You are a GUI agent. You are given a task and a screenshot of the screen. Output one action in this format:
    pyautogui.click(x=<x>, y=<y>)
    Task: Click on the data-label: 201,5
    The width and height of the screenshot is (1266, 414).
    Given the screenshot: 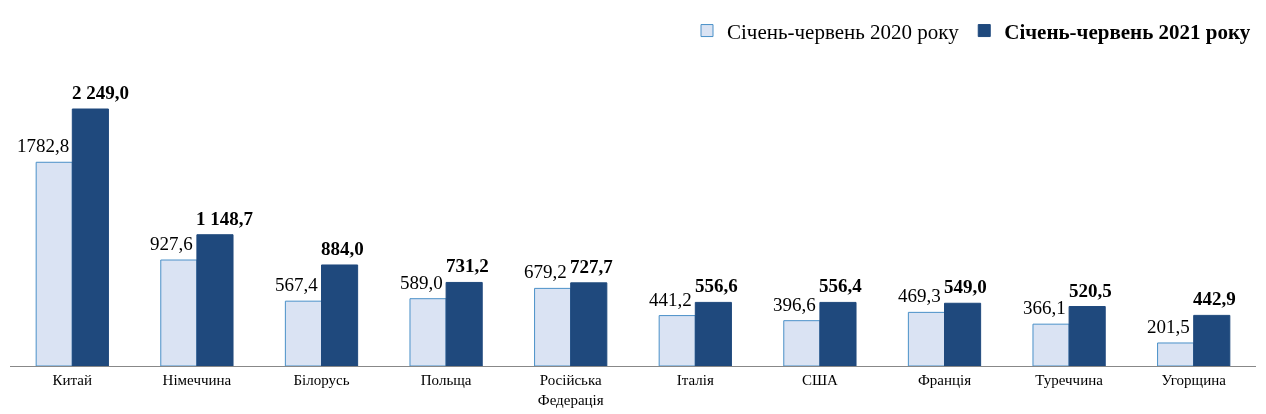 What is the action you would take?
    pyautogui.click(x=1168, y=326)
    